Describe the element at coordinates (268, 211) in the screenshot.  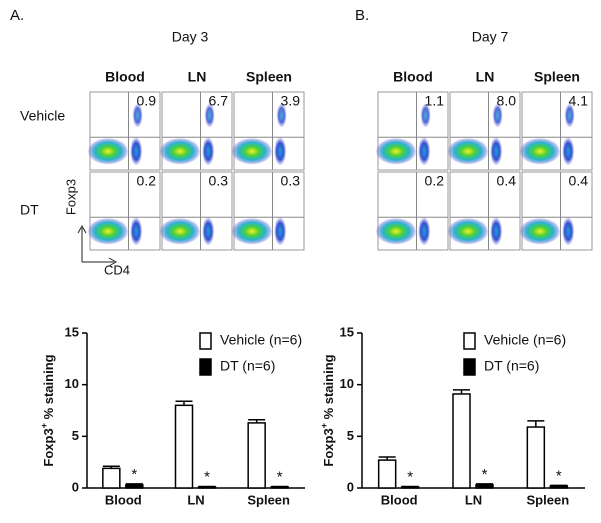
I see `flow-plot: 0.3` at that location.